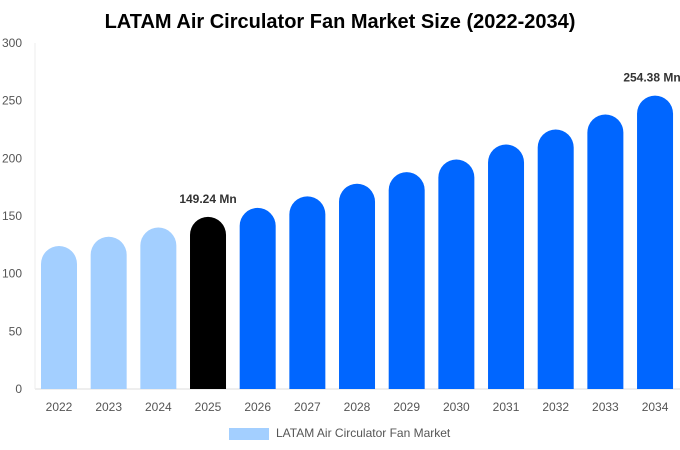 The height and width of the screenshot is (450, 680). I want to click on x-tick-label: 2024, so click(158, 407).